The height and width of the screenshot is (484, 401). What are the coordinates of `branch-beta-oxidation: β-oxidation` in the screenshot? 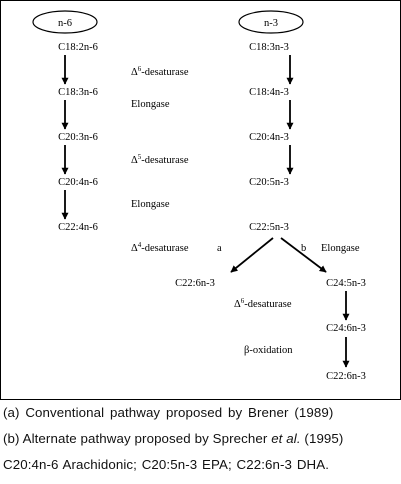 It's located at (268, 350).